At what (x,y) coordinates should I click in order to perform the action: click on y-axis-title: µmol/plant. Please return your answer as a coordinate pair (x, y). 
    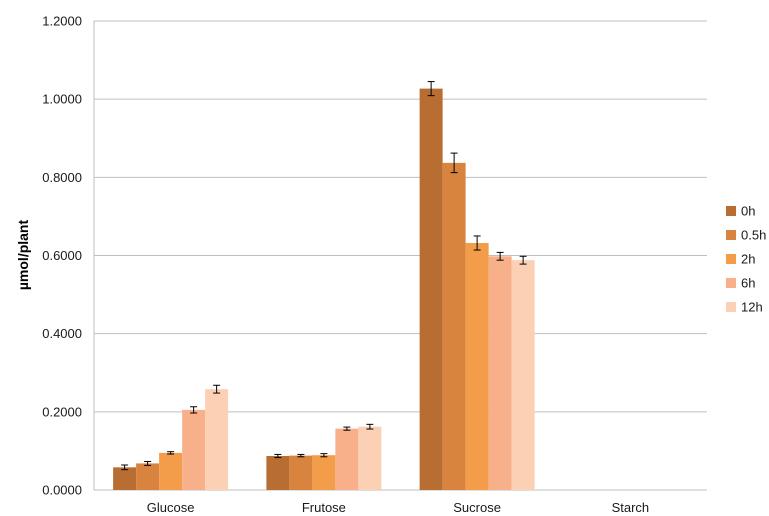
    Looking at the image, I should click on (23, 255).